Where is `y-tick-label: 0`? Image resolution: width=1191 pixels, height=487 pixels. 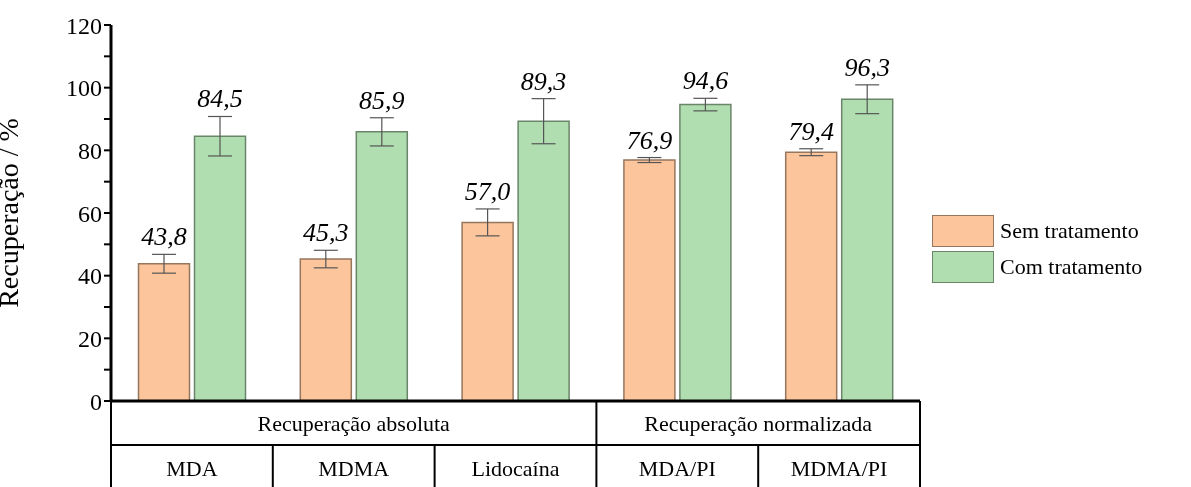 y-tick-label: 0 is located at coordinates (96, 401).